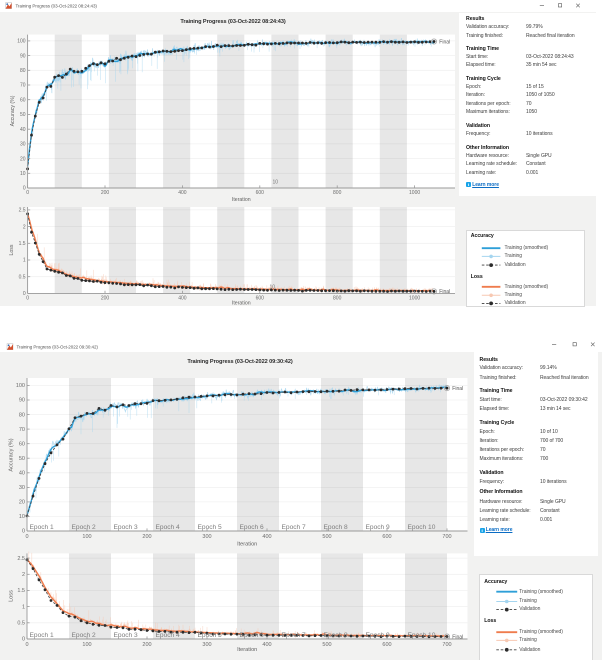 Image resolution: width=602 pixels, height=660 pixels. What do you see at coordinates (58, 347) in the screenshot?
I see `svg-text:Training Progress (03-Oct-2022: Training Progress (03-Oct-2022 09:30:42)` at bounding box center [58, 347].